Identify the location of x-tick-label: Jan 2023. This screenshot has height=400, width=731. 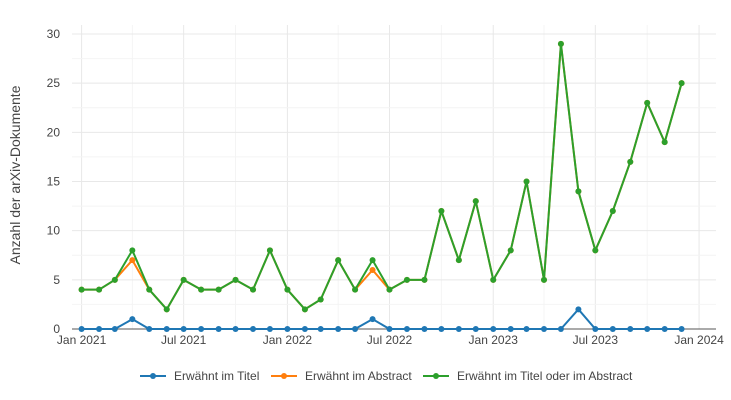
(494, 340).